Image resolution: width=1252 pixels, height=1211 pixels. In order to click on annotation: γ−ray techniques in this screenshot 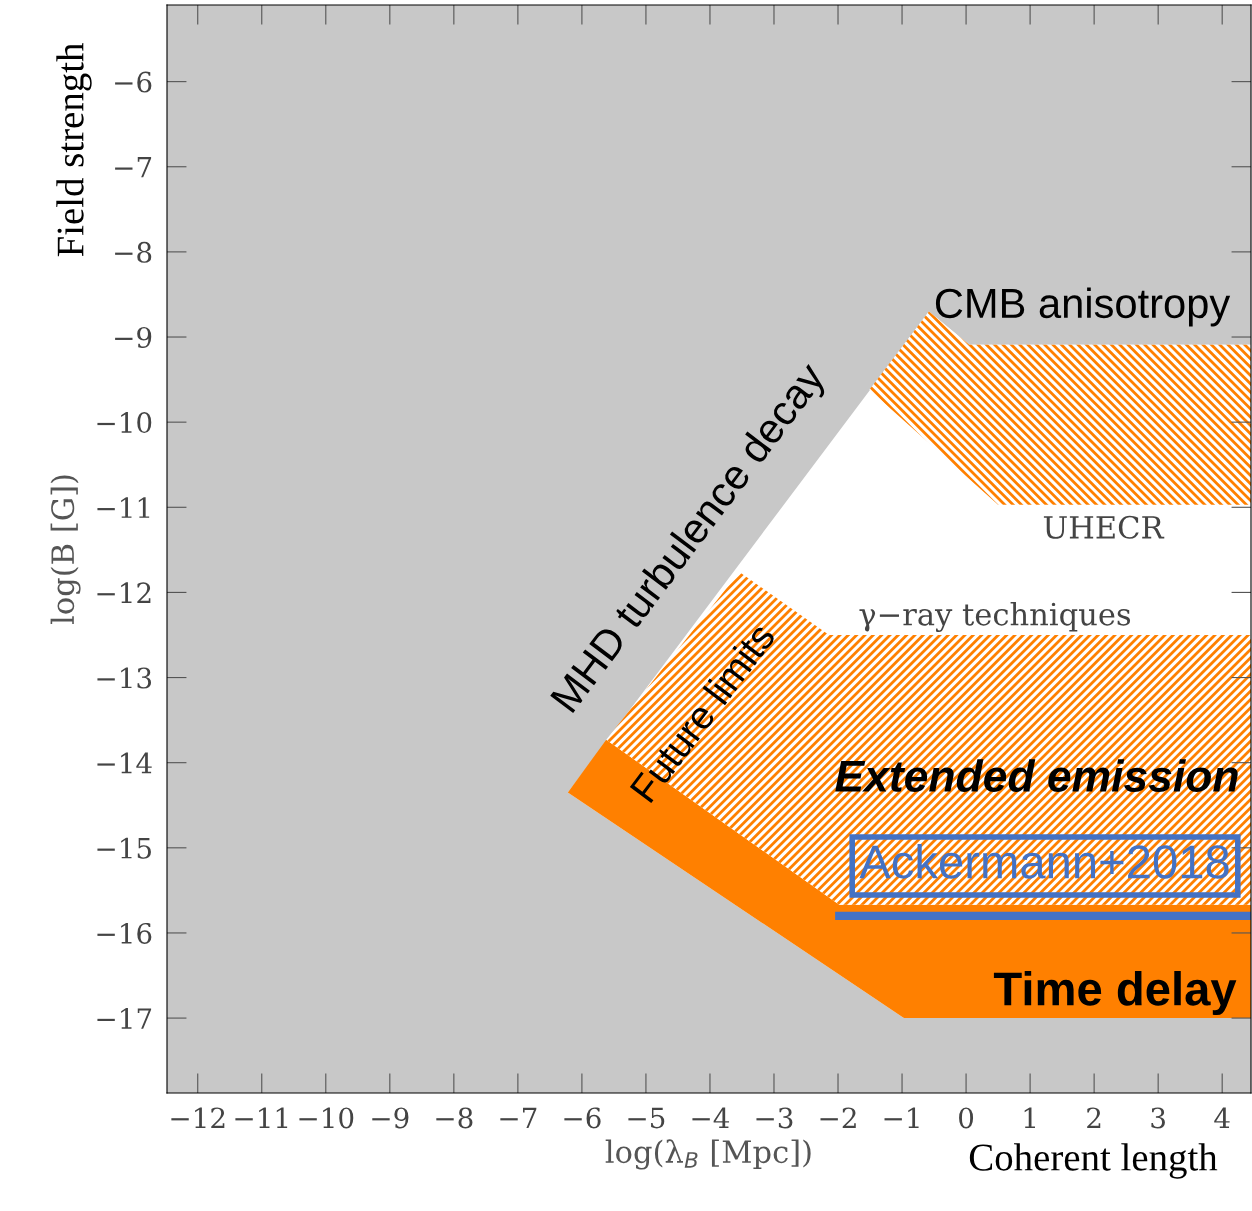, I will do `click(995, 617)`.